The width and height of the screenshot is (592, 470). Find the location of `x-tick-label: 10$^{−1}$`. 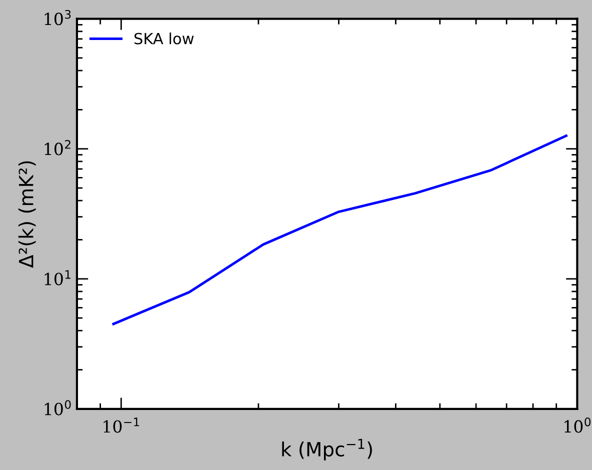

x-tick-label: 10$^{−1}$ is located at coordinates (122, 425).